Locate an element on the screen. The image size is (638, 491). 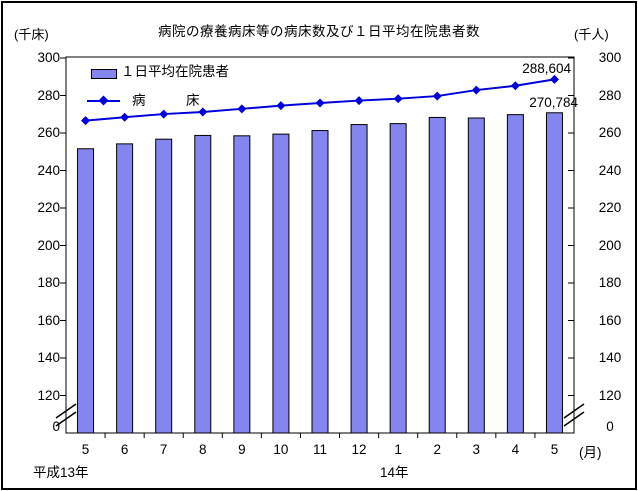
beds-data-label: 288,604 is located at coordinates (546, 68).